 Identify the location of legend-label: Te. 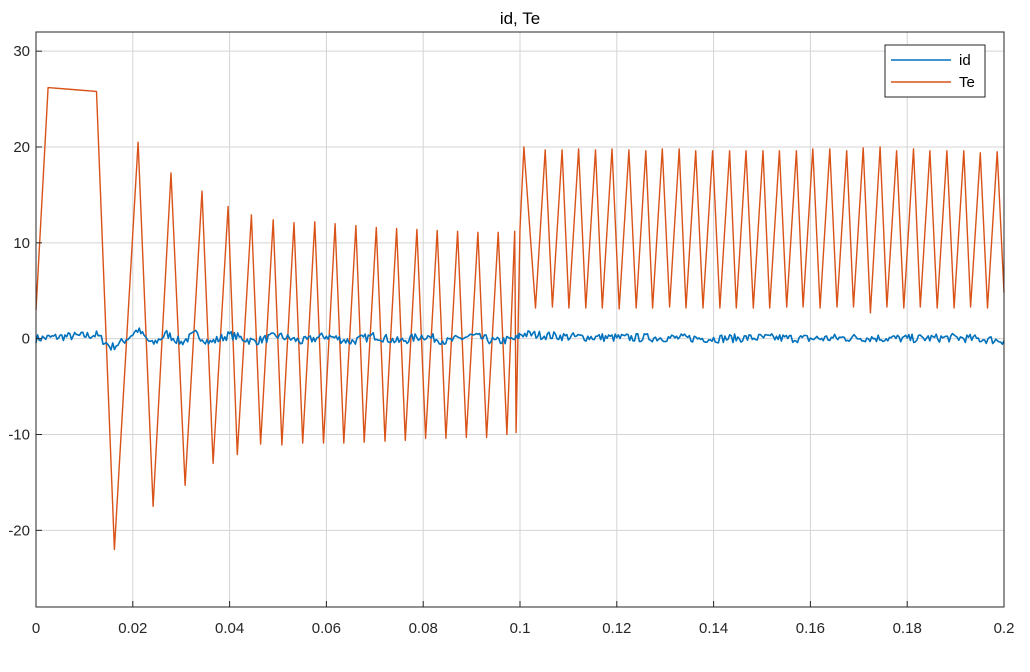
(967, 82).